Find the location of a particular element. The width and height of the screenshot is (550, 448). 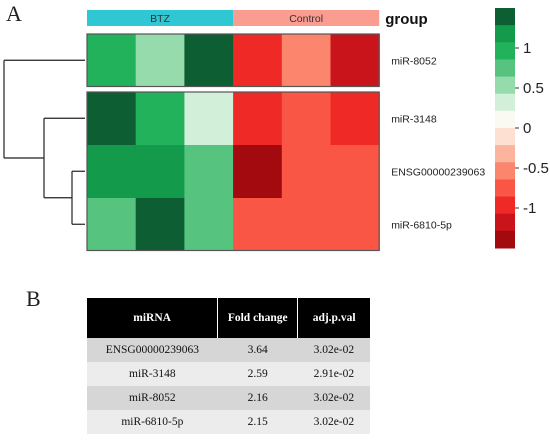

group-bar-control is located at coordinates (306, 18).